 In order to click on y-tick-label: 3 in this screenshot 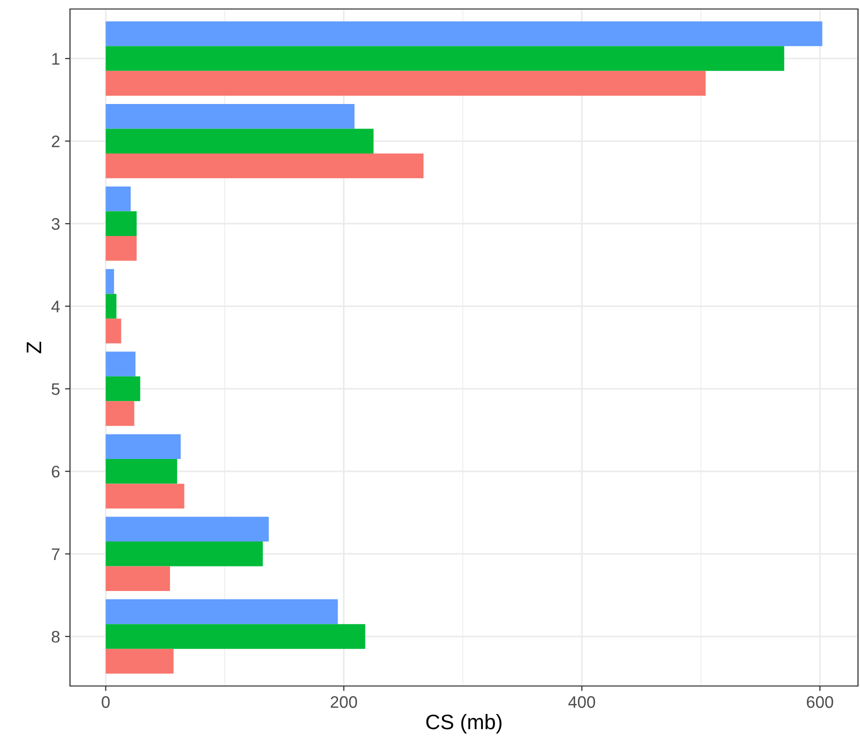, I will do `click(56, 224)`.